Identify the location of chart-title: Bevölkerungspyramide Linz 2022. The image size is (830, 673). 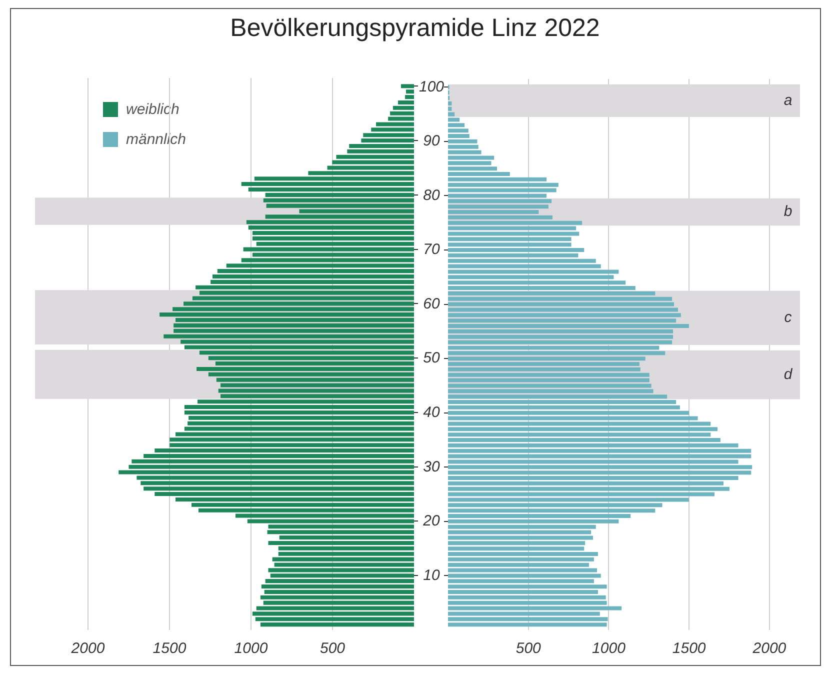
(415, 28).